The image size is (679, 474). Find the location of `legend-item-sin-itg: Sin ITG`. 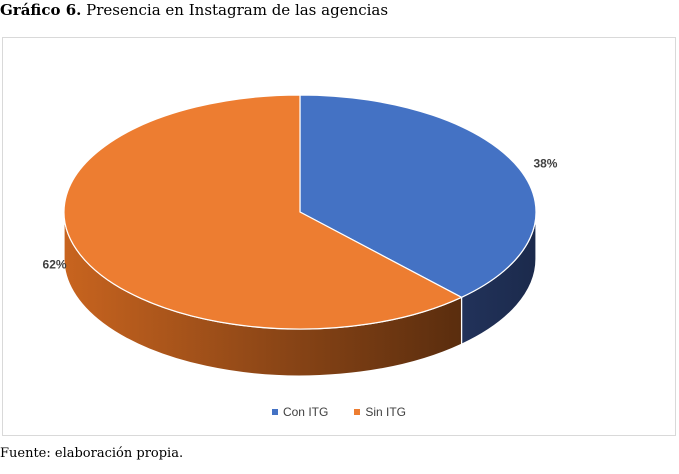

legend-item-sin-itg: Sin ITG is located at coordinates (380, 412).